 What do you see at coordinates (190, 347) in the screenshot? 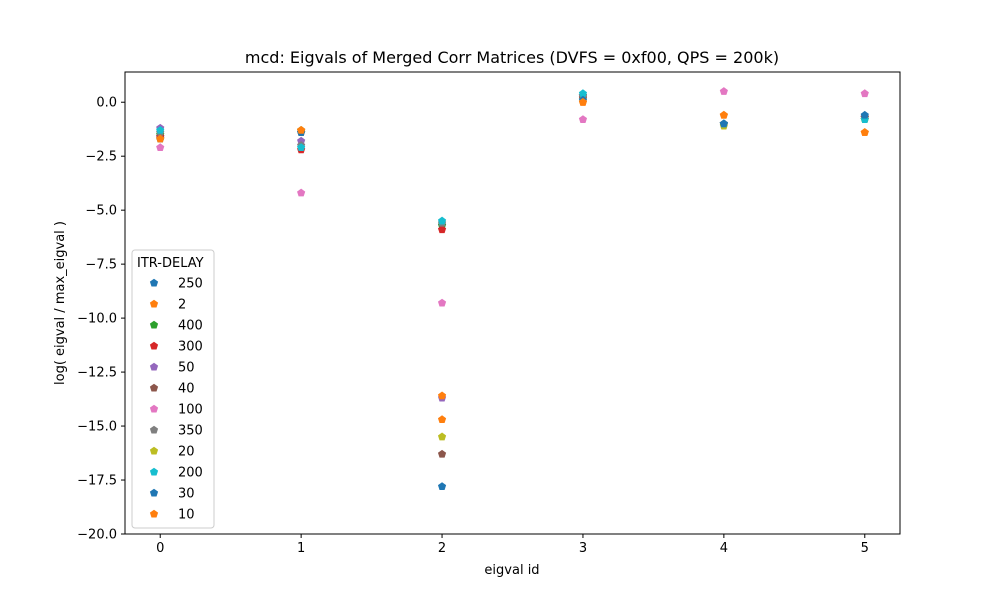
I see `legend-label-300: 300` at bounding box center [190, 347].